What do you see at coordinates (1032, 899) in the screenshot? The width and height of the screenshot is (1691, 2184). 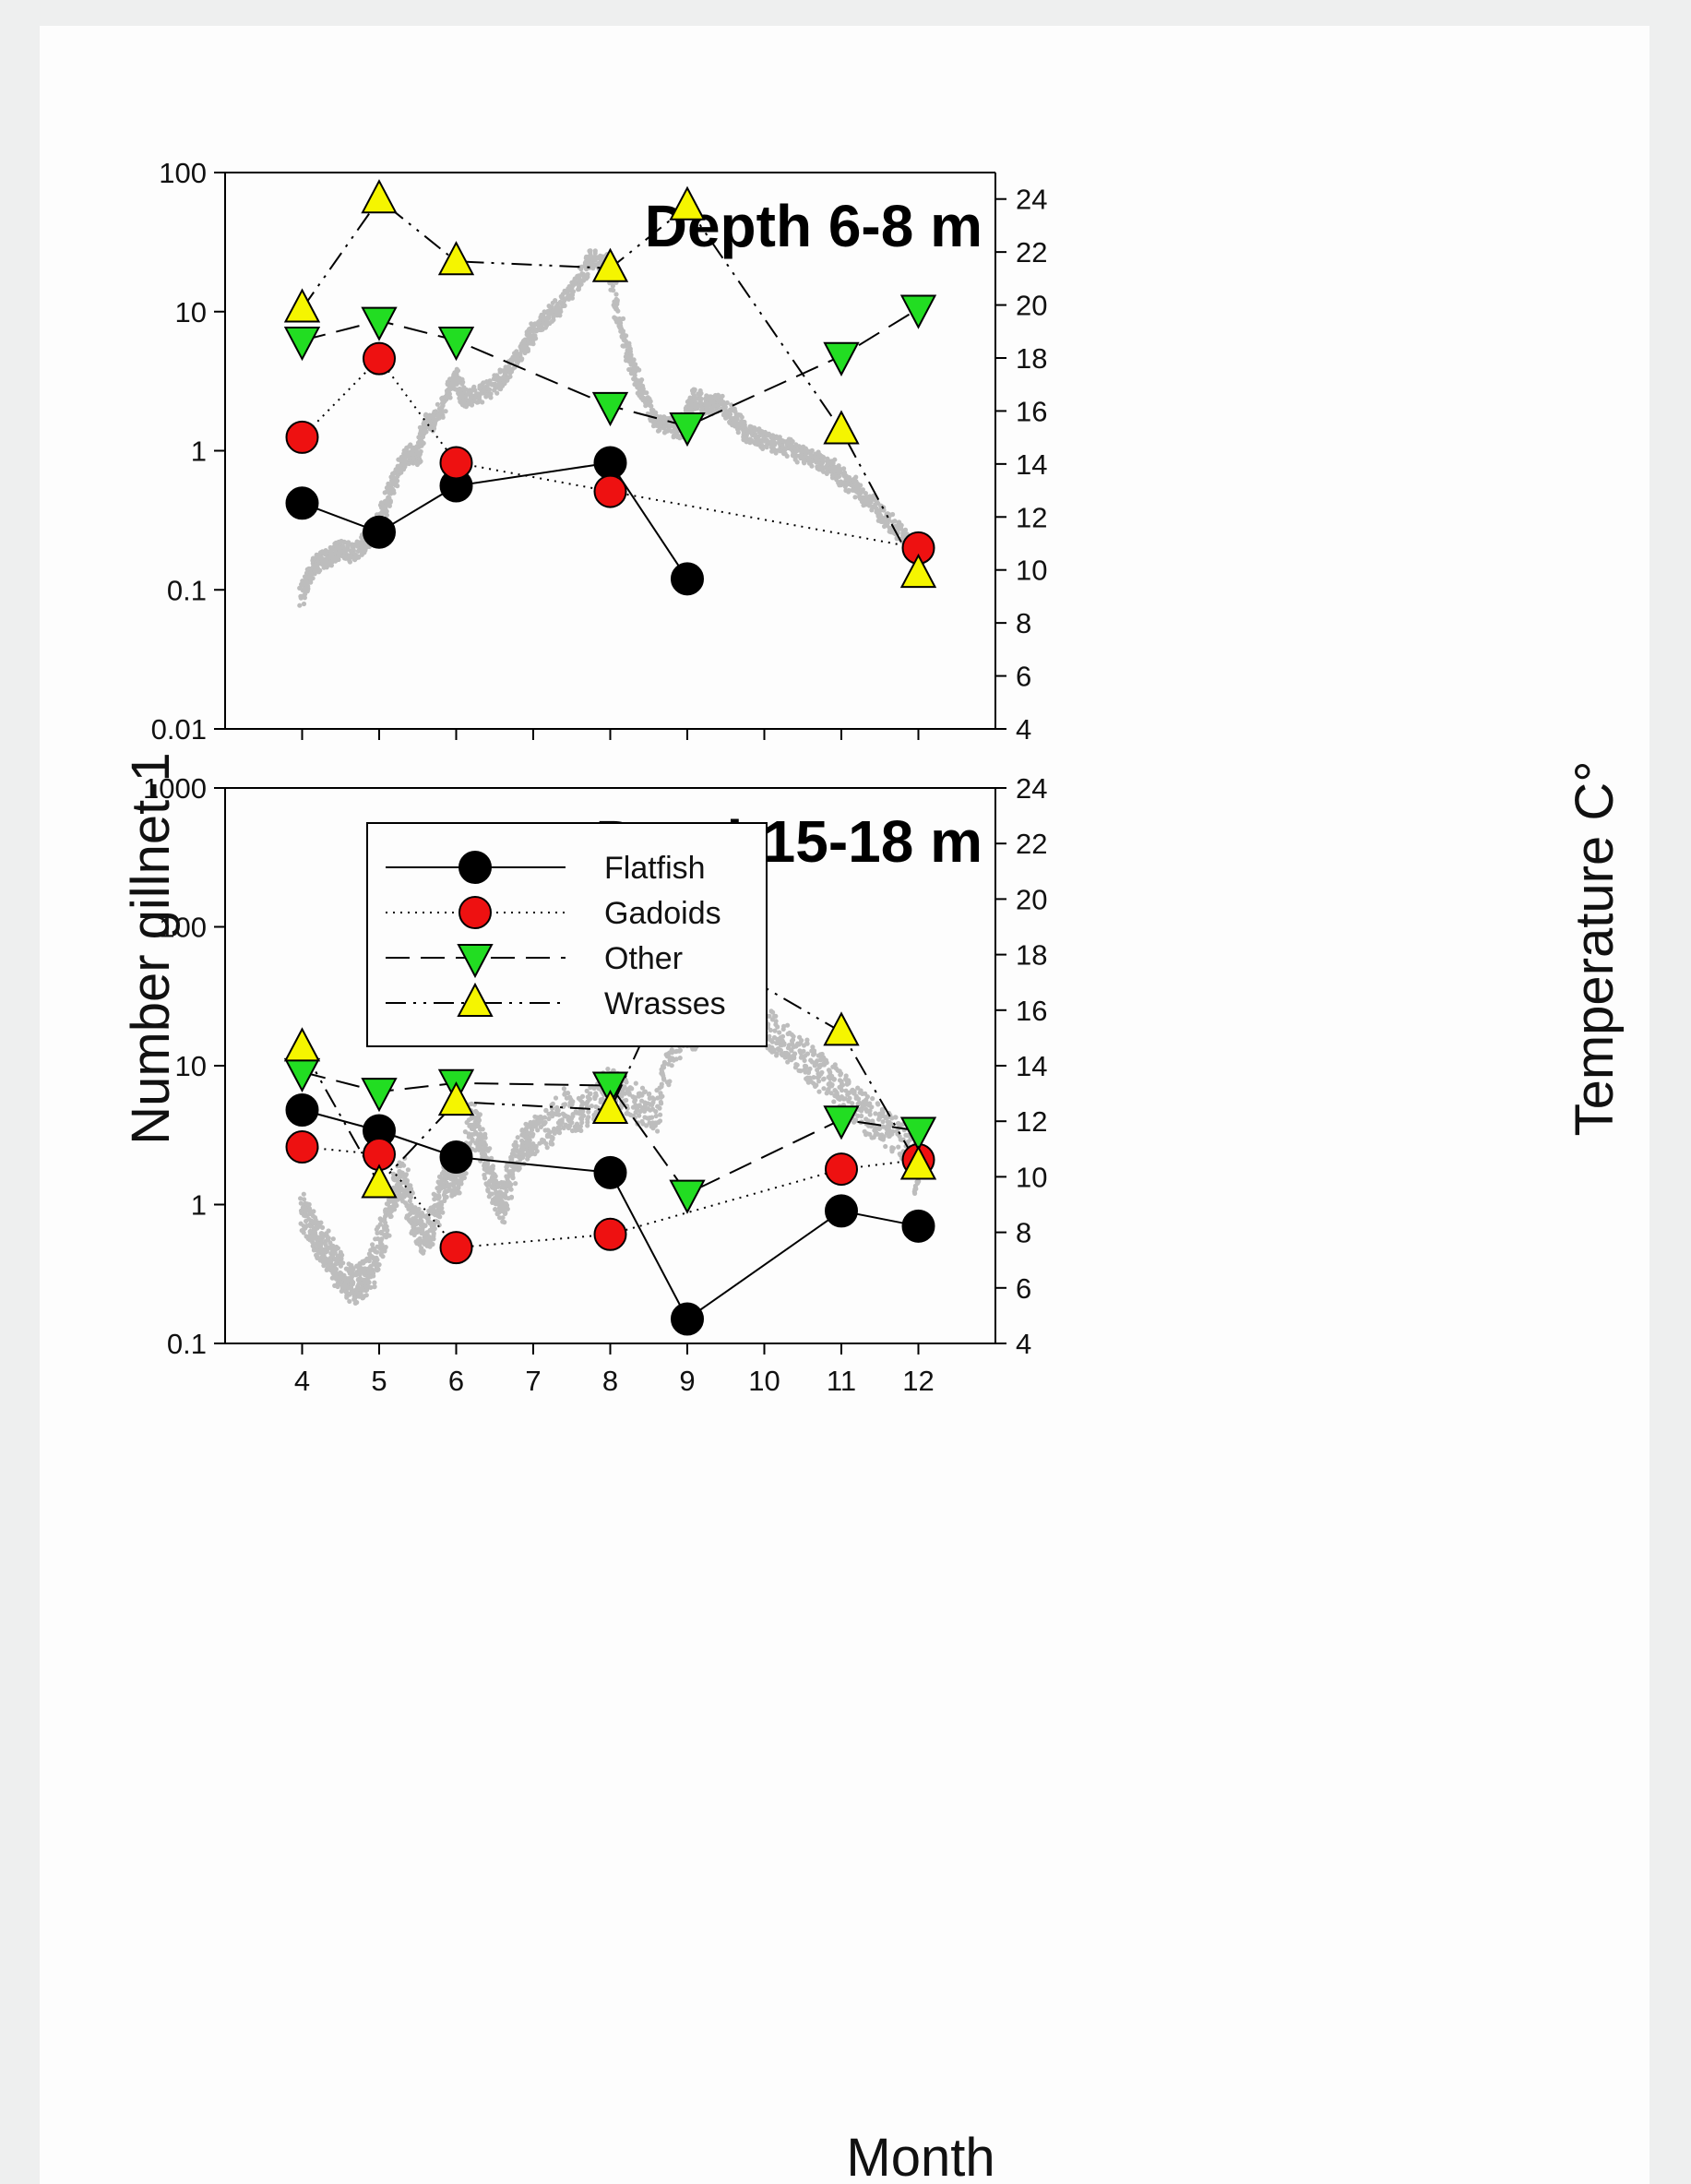 I see `right-tick-label: 20` at bounding box center [1032, 899].